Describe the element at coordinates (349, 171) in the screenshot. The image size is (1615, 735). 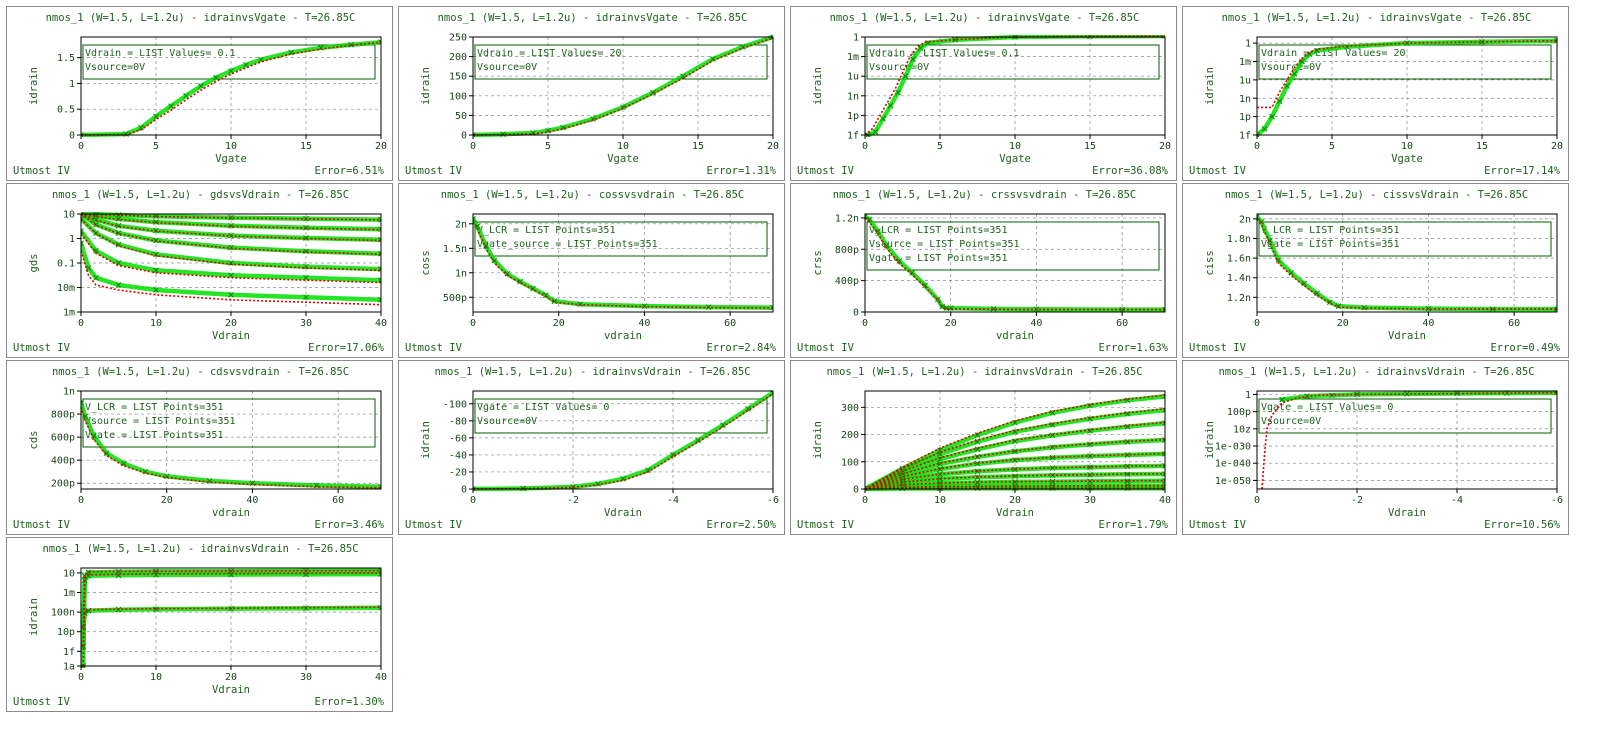
I see `error-label: Error=6.51%` at that location.